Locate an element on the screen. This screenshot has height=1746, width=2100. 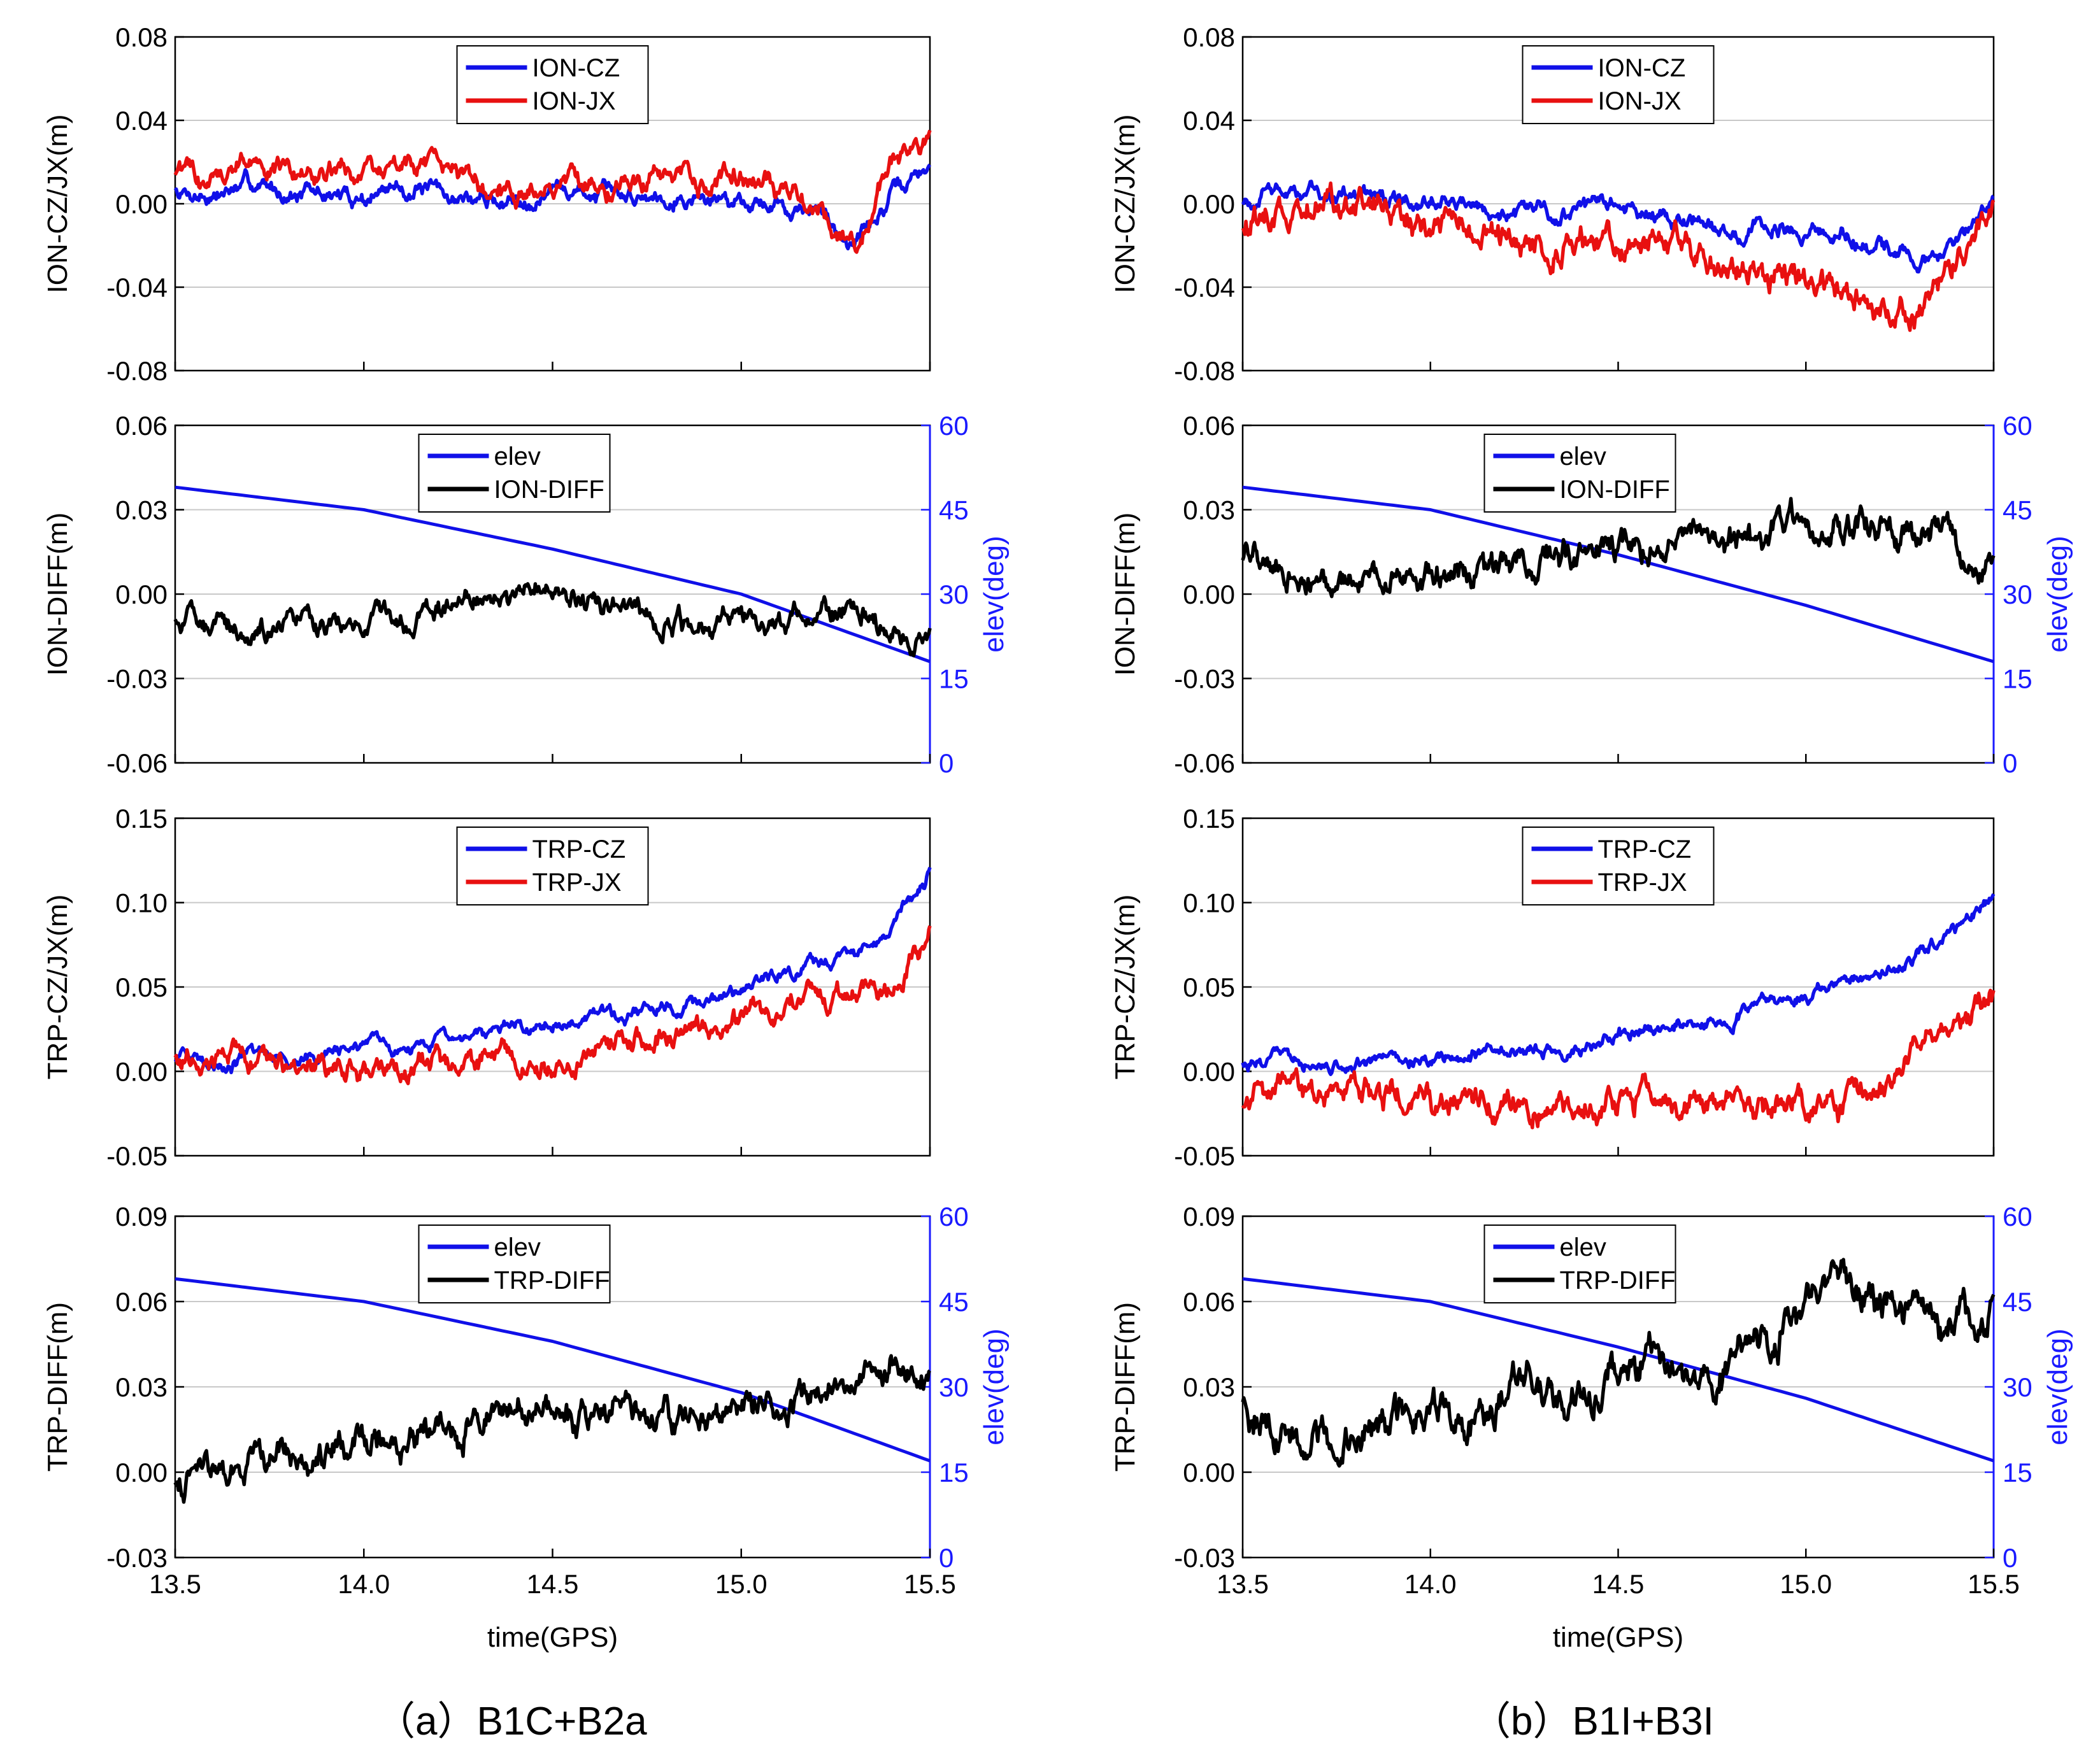
y-axis-label: TRP-CZ/JX(m) is located at coordinates (57, 987).